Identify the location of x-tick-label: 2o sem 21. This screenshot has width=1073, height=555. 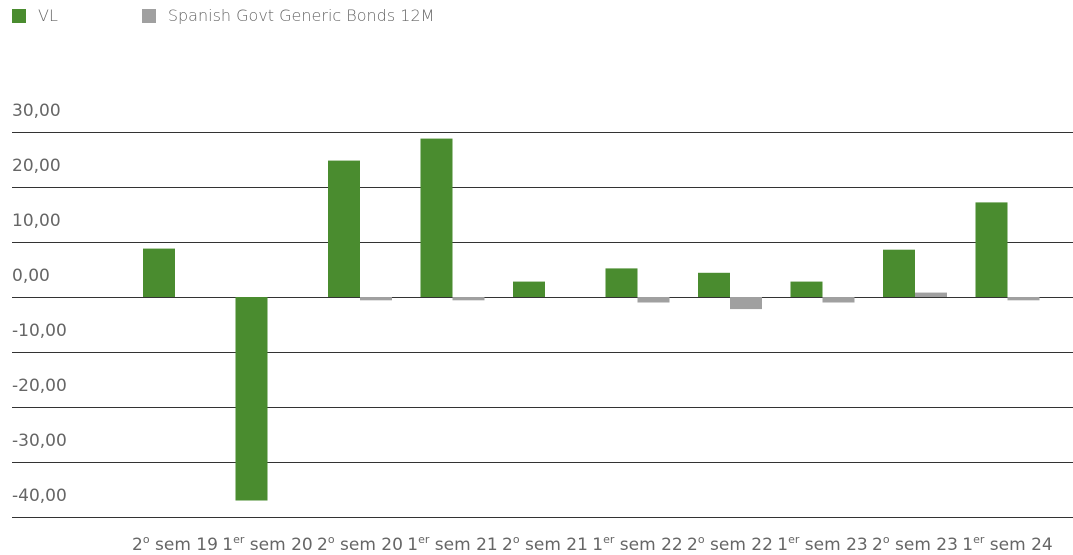
(545, 544).